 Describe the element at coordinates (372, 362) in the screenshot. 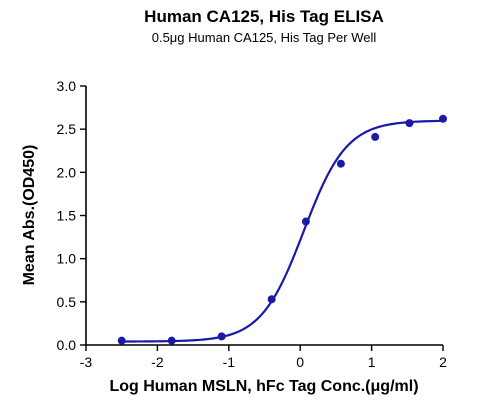

I see `x-tick-label: 1` at that location.